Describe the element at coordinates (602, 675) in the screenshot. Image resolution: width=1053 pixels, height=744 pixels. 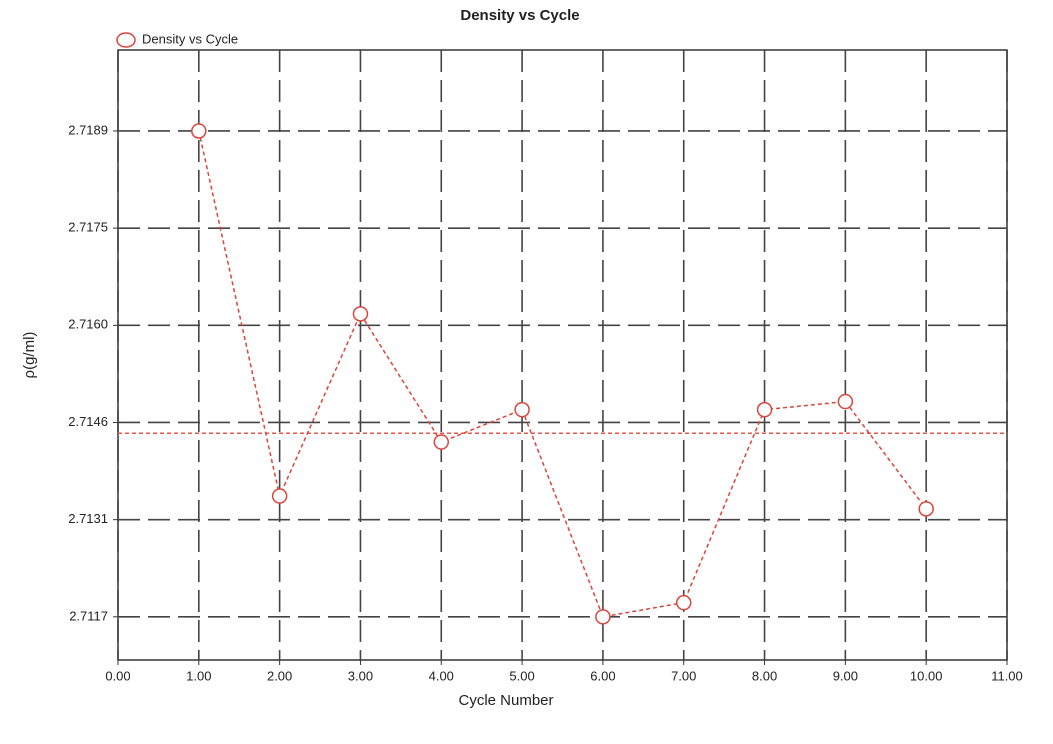
I see `x-tick-label: 6.00` at that location.